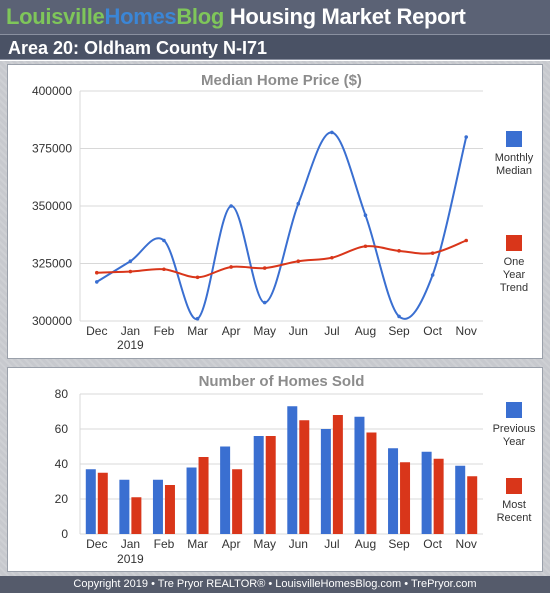 The width and height of the screenshot is (550, 593). I want to click on area-title: Area 20: Oldham County N-I71, so click(138, 48).